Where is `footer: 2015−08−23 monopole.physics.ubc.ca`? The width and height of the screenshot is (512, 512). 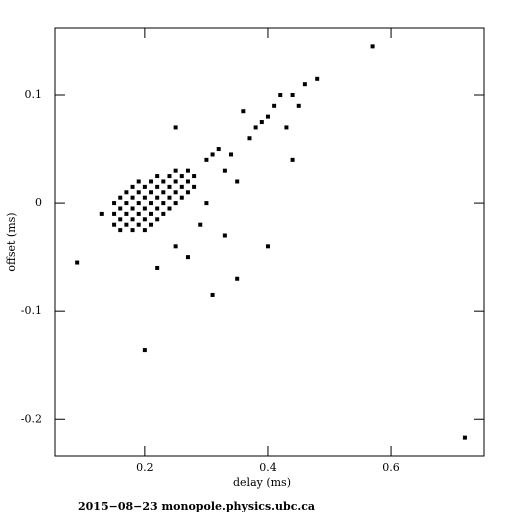 footer: 2015−08−23 monopole.physics.ubc.ca is located at coordinates (196, 506).